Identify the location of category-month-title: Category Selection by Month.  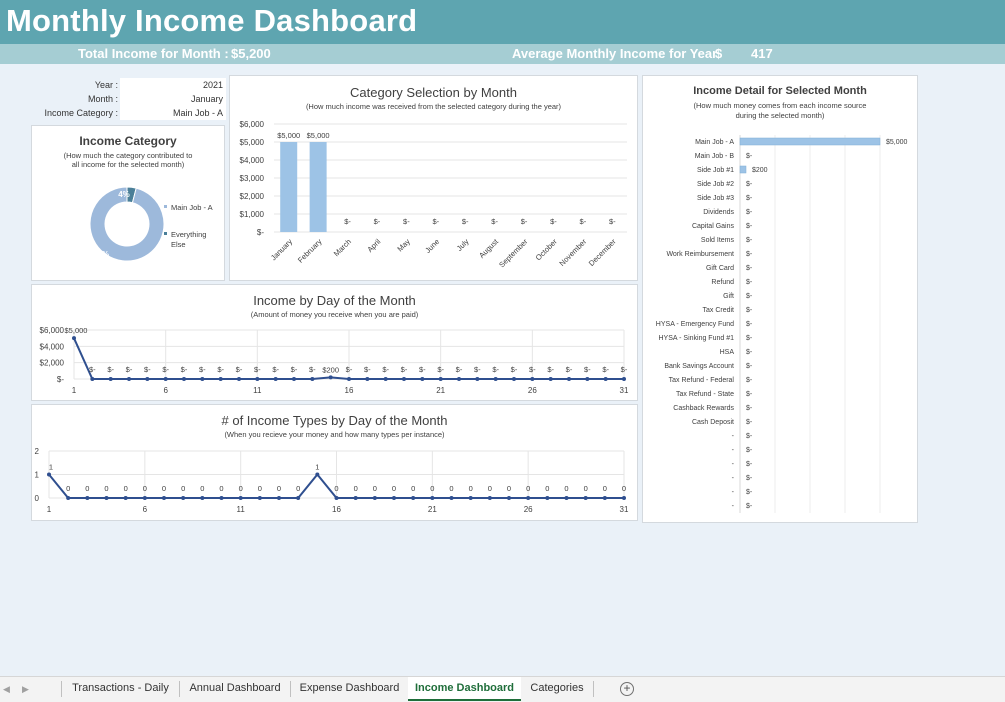
(433, 92).